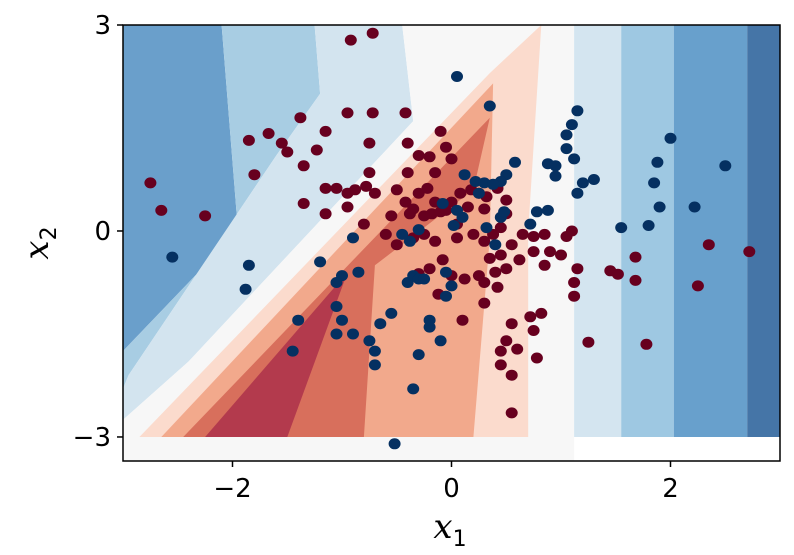 The height and width of the screenshot is (555, 794). I want to click on y-tick-label: 0, so click(102, 232).